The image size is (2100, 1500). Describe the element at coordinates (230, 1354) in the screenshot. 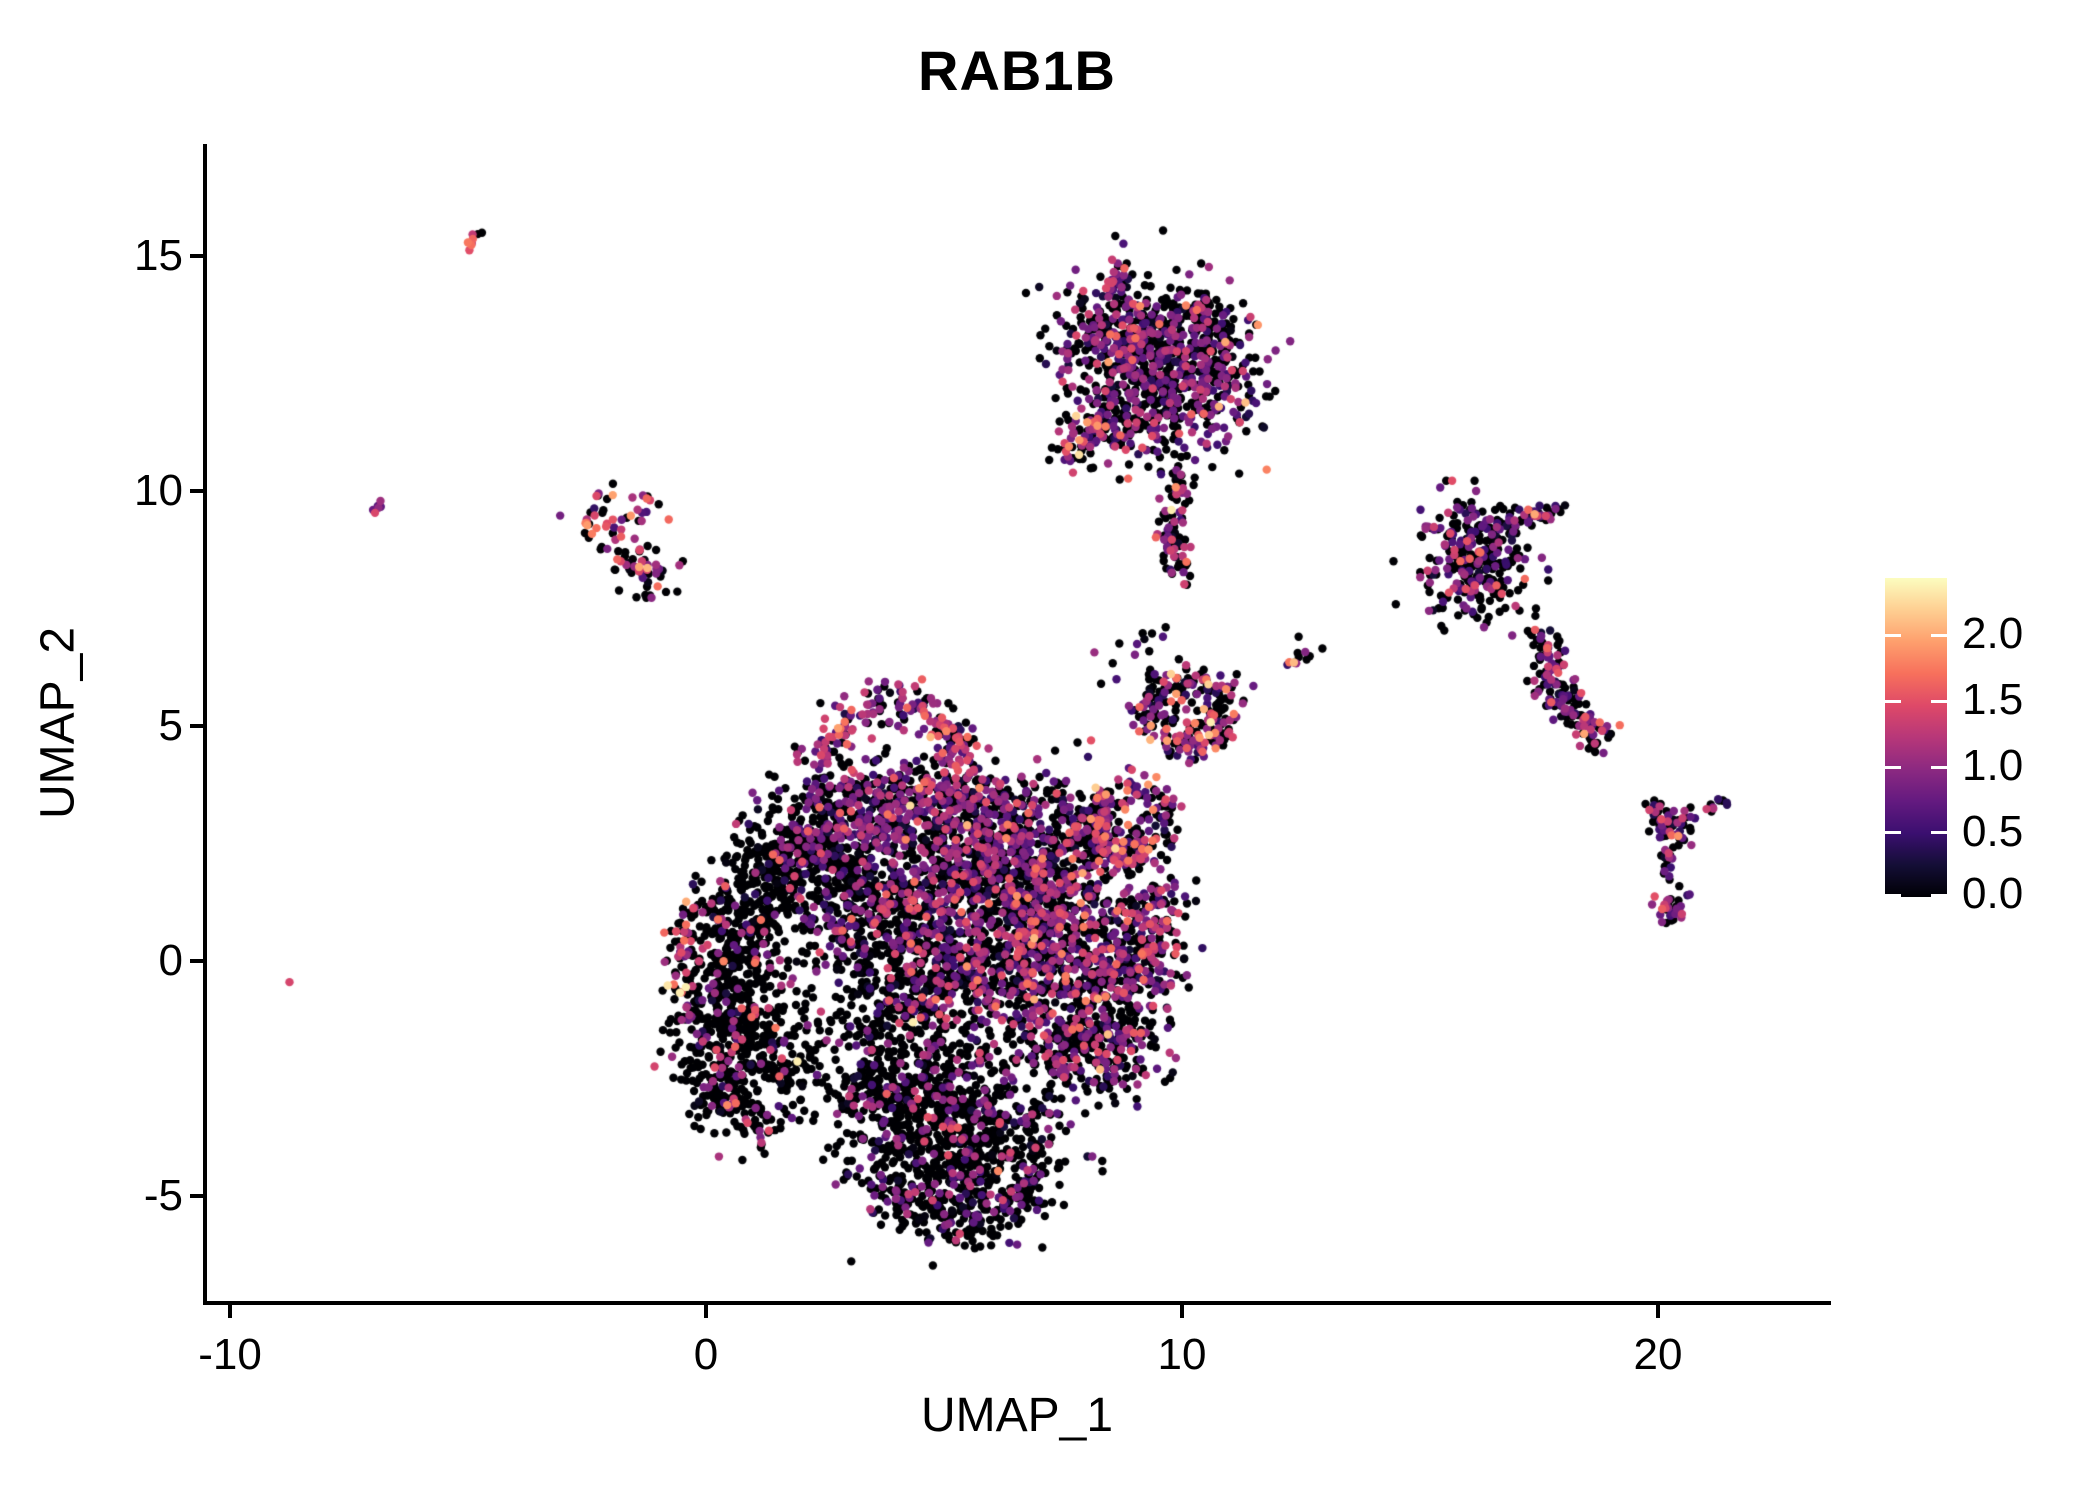

I see `x-tick-label: -10` at that location.